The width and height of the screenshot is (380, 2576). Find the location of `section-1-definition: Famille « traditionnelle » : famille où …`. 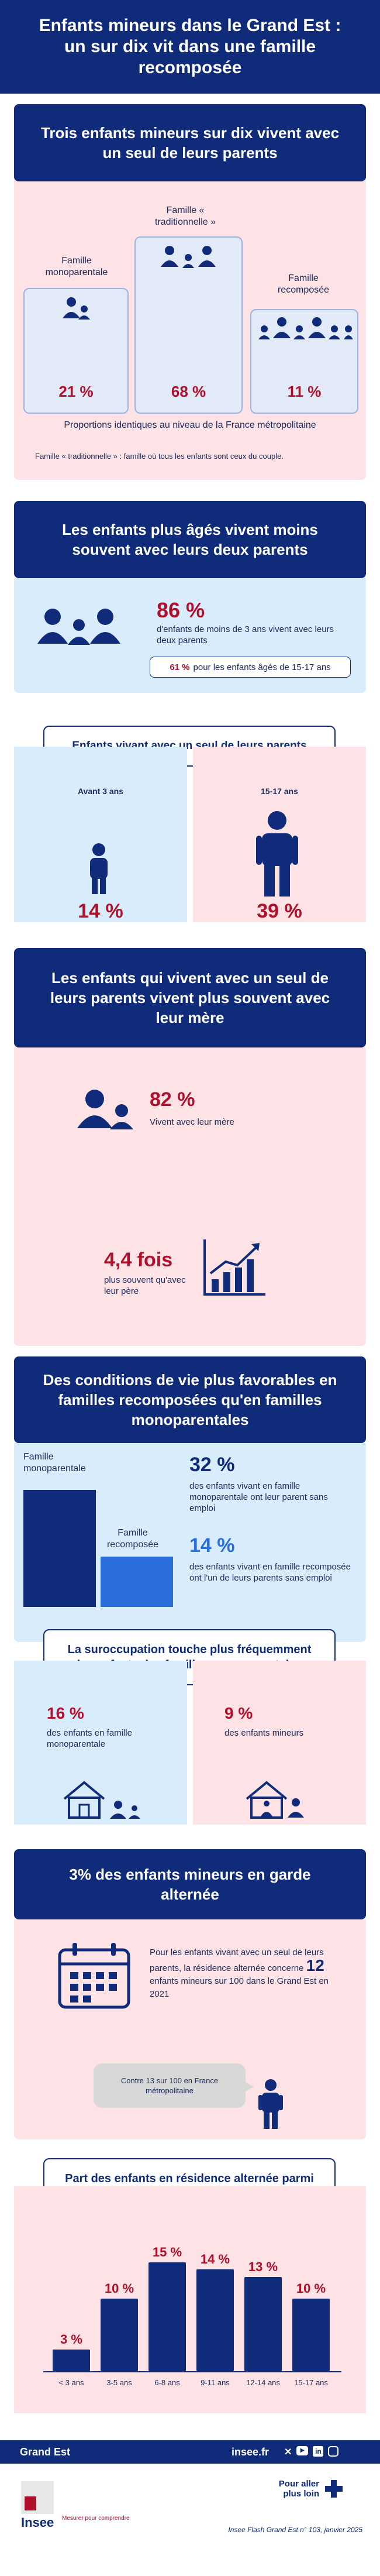

section-1-definition: Famille « traditionnelle » : famille où … is located at coordinates (159, 457).